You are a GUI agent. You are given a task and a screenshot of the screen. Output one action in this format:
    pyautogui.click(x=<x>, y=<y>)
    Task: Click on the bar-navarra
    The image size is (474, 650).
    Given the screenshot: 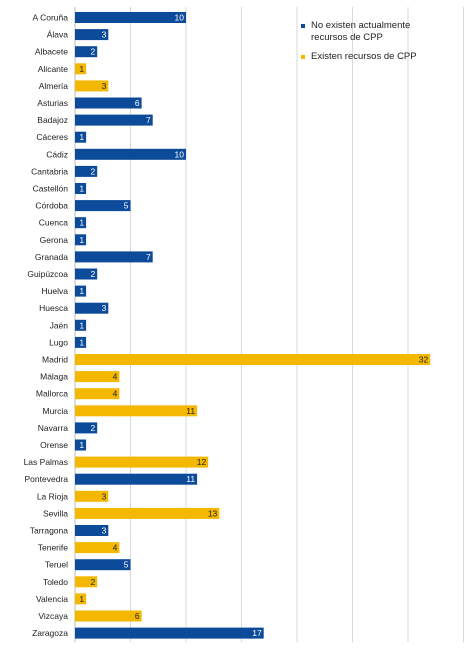 What is the action you would take?
    pyautogui.click(x=86, y=428)
    